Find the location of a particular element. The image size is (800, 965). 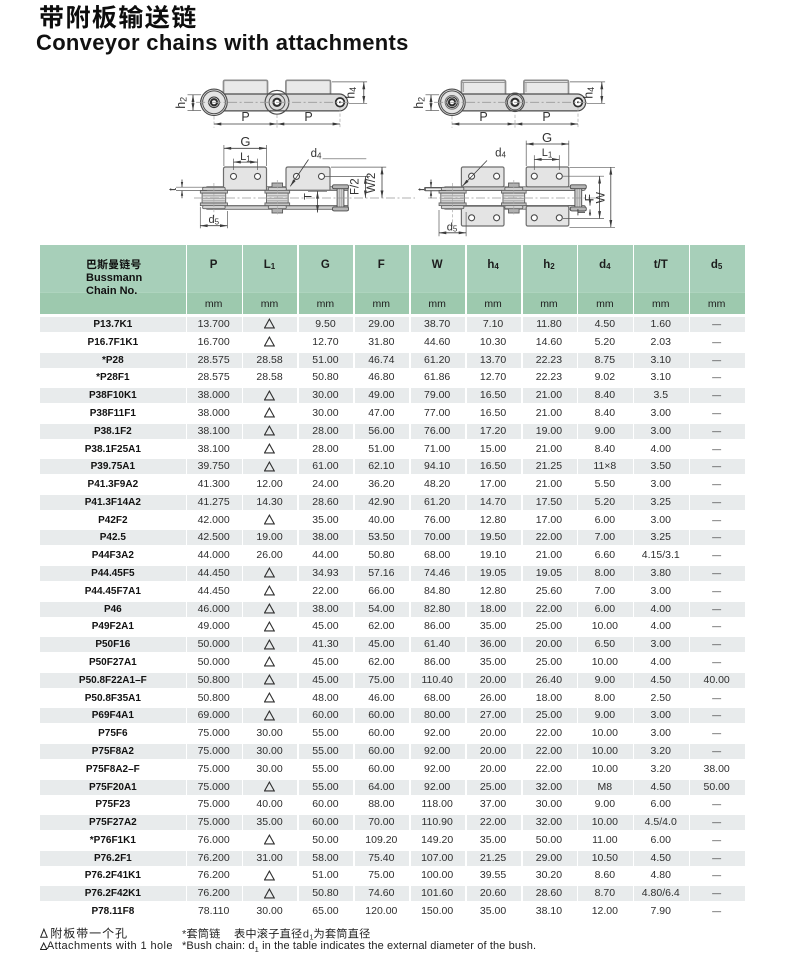

svg-text: d is located at coordinates (306, 934).